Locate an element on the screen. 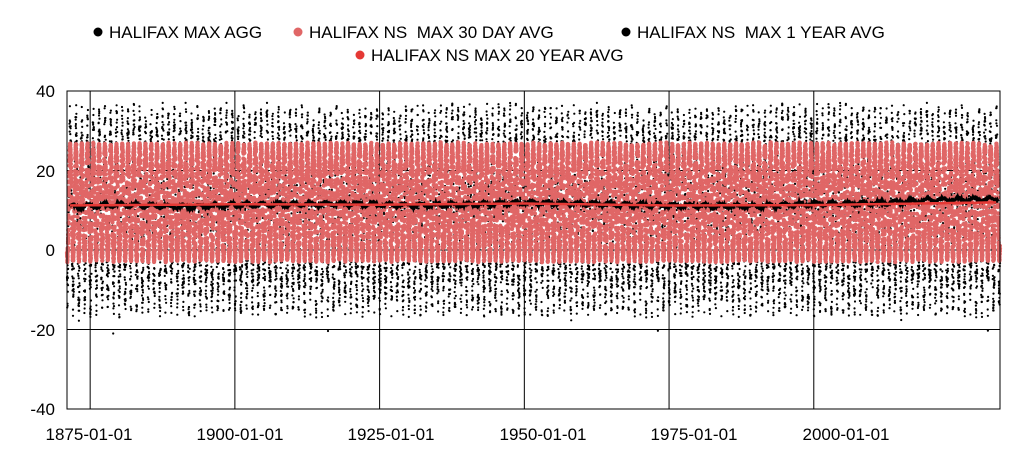  legend-item-30-day-avg: HALIFAX NS MAX 30 DAY AVG is located at coordinates (423, 32).